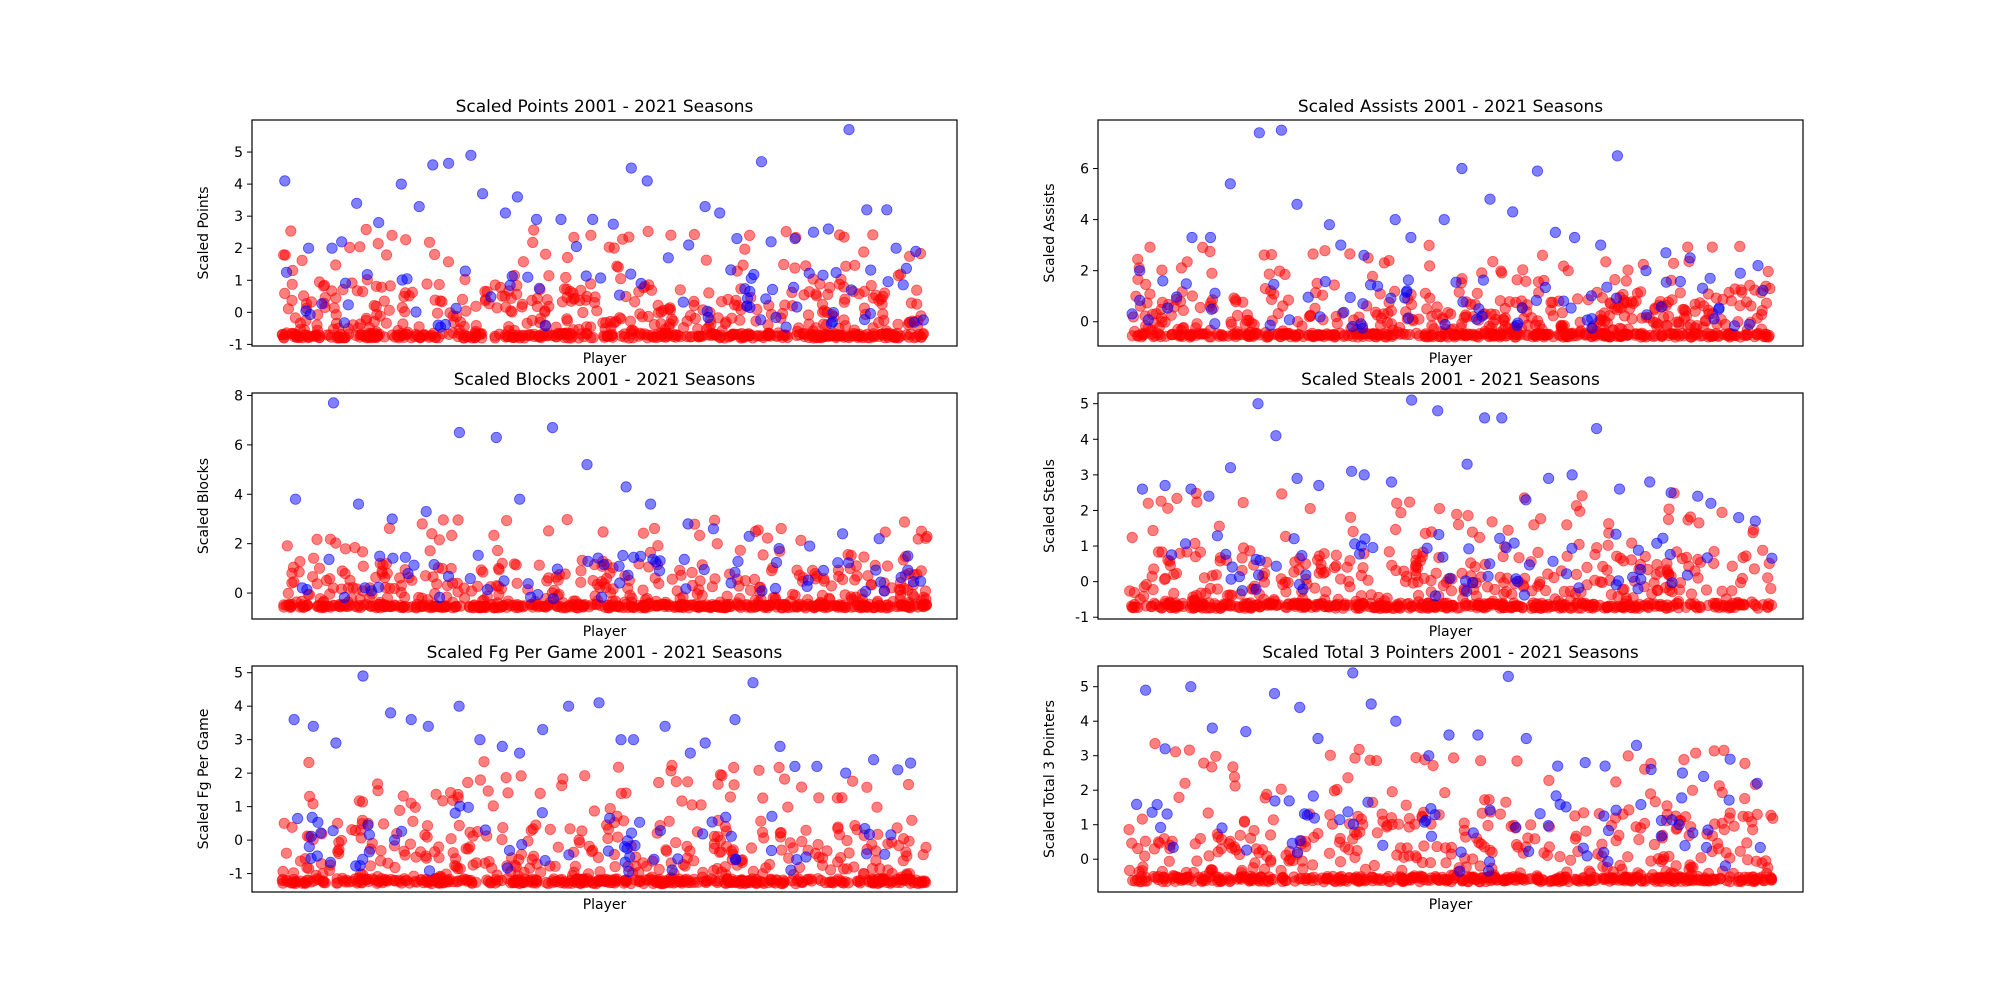 This screenshot has width=2000, height=1000. What do you see at coordinates (605, 107) in the screenshot?
I see `subplot-title: Scaled Points 2001 - 2021 Seasons` at bounding box center [605, 107].